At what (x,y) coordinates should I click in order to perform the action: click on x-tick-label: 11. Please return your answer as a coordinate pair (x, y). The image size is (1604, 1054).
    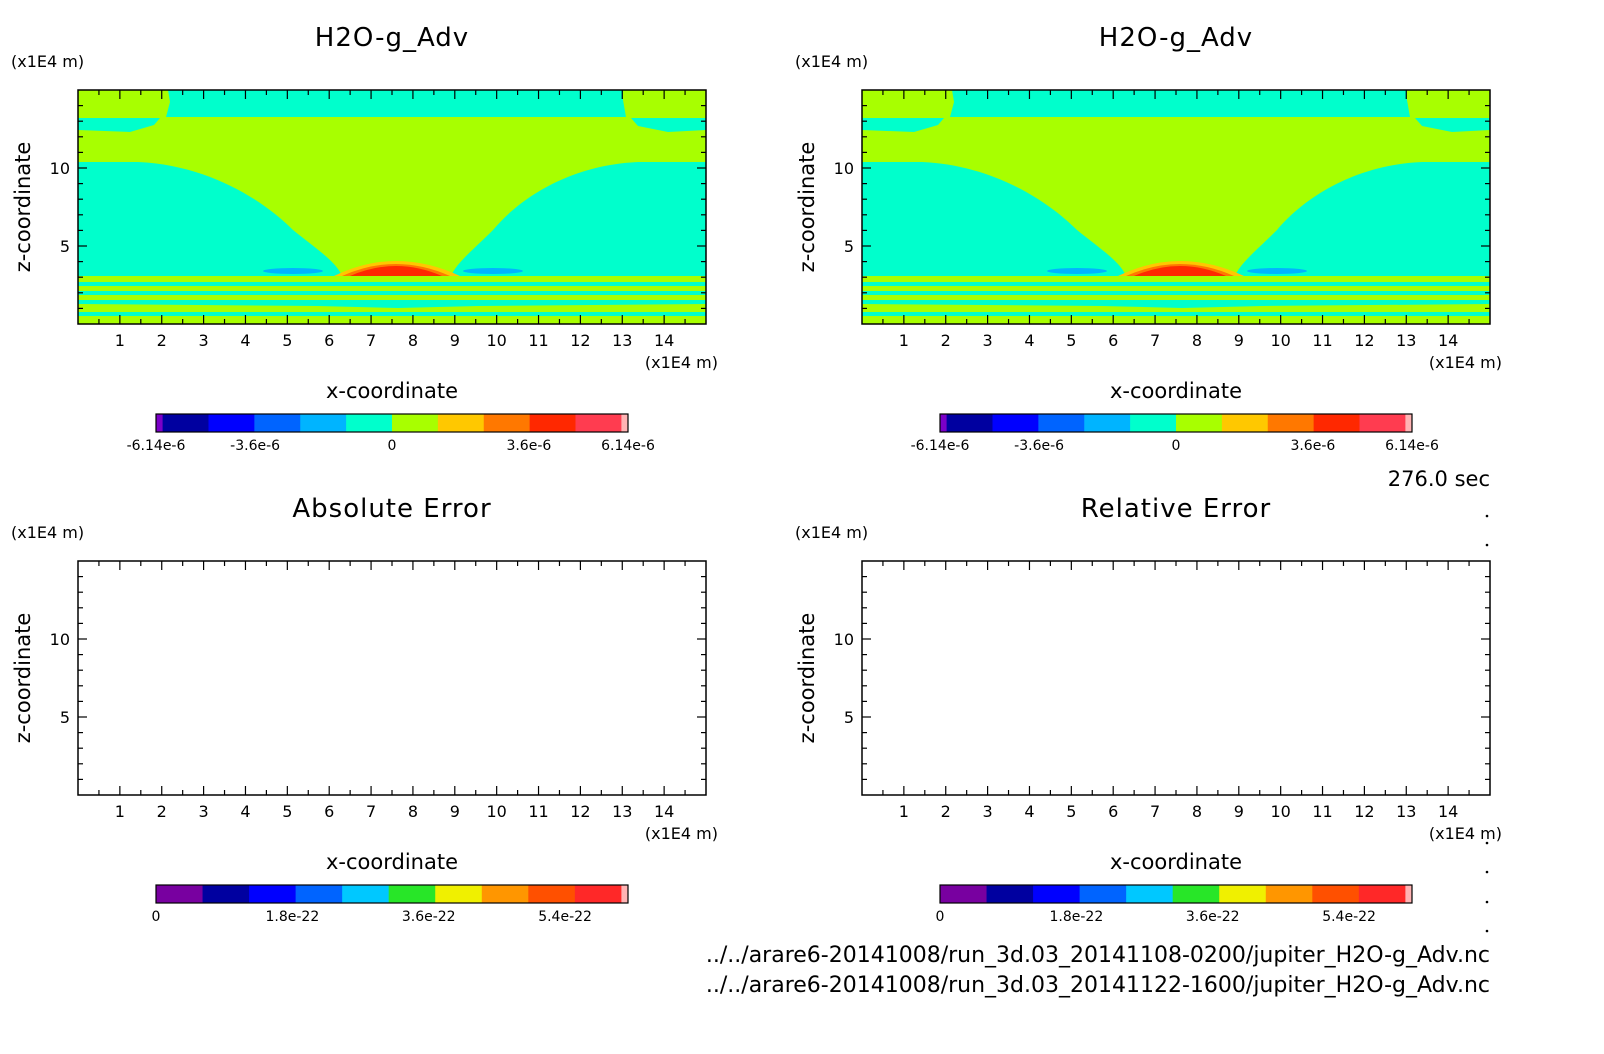
    Looking at the image, I should click on (1322, 340).